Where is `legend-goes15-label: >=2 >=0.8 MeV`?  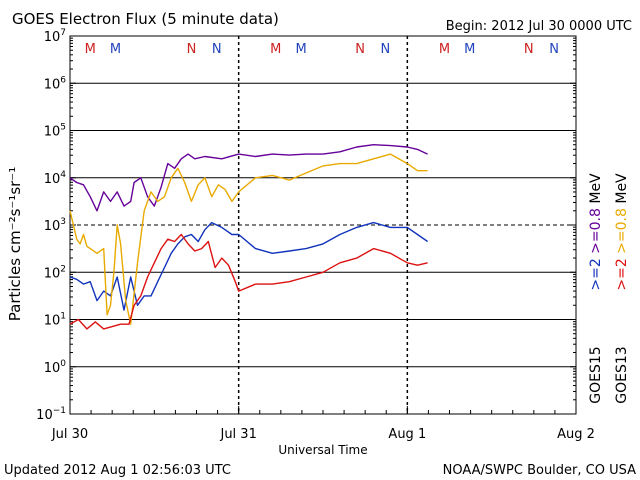 legend-goes15-label: >=2 >=0.8 MeV is located at coordinates (596, 232).